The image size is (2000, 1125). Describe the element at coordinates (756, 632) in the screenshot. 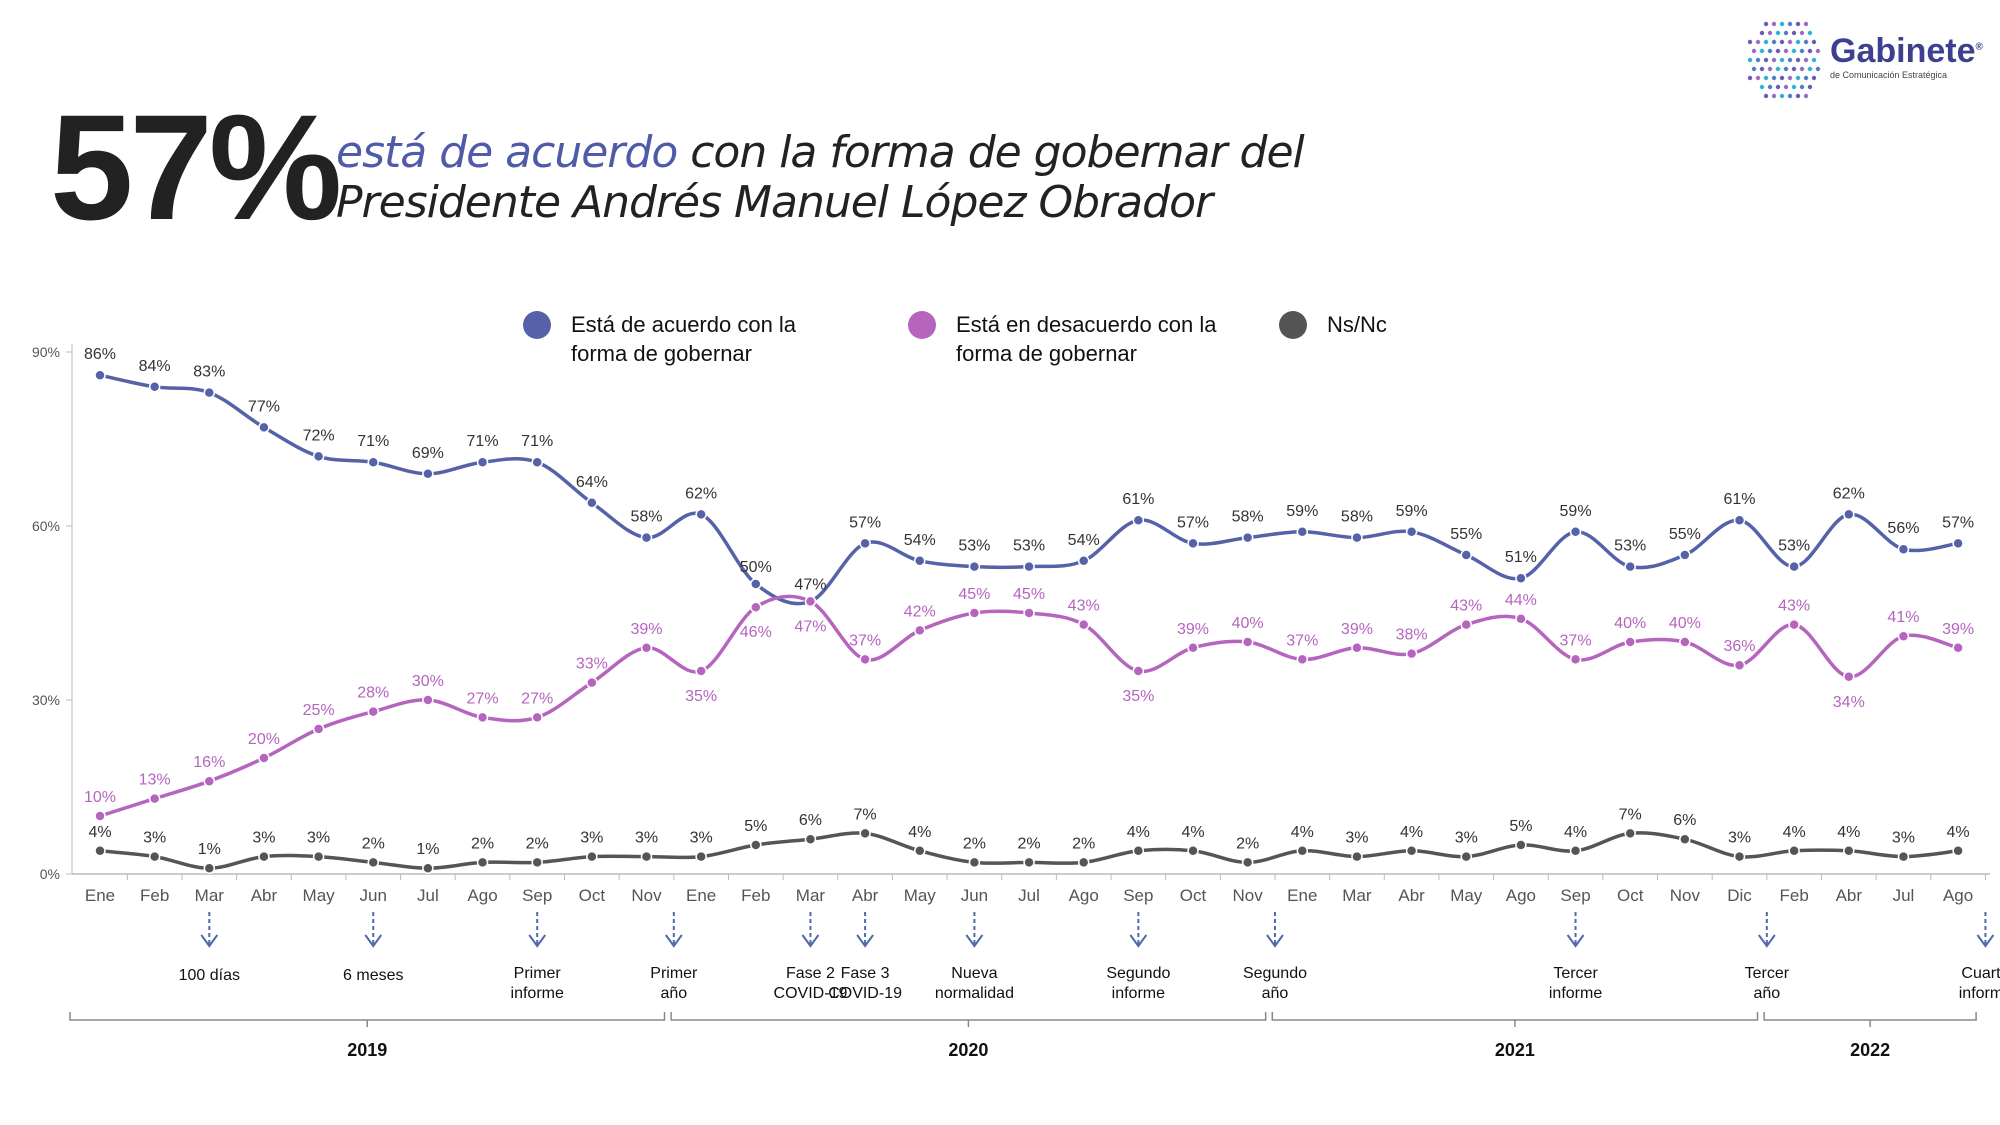

I see `data-label-disagree: 46%` at that location.